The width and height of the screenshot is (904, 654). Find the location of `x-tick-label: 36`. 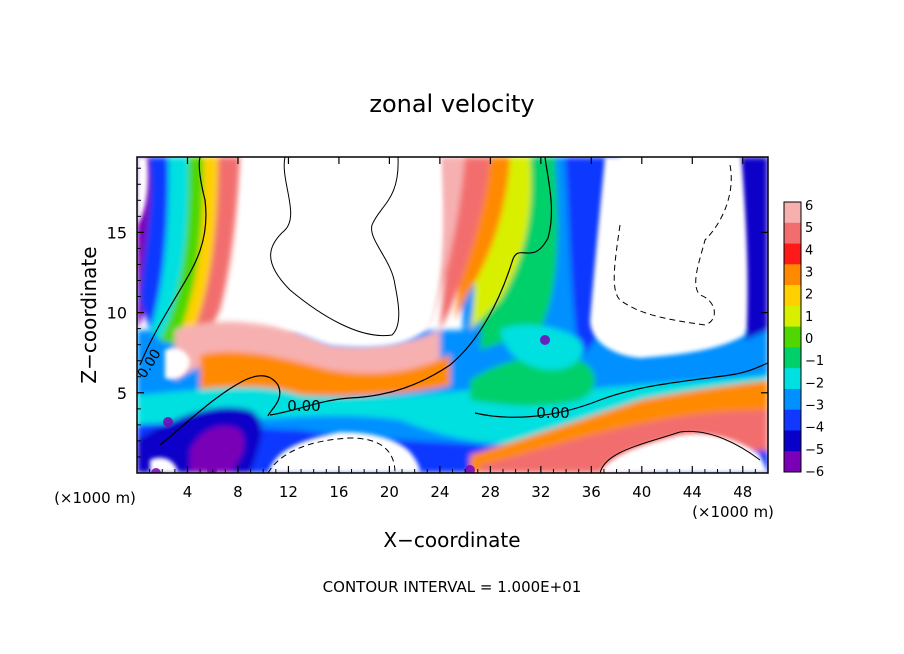

x-tick-label: 36 is located at coordinates (591, 492).